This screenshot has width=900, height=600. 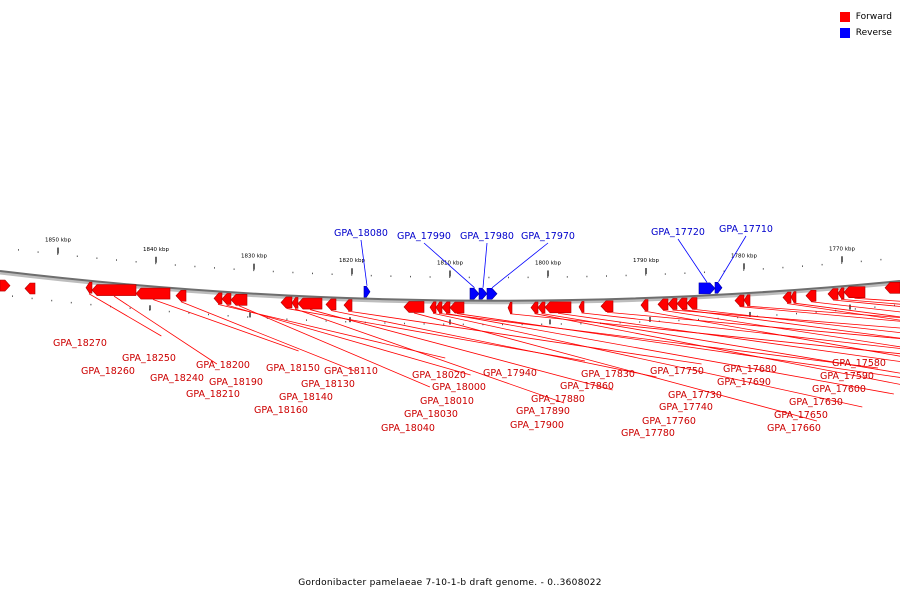 What do you see at coordinates (548, 263) in the screenshot?
I see `scale-label: 1800 kbp` at bounding box center [548, 263].